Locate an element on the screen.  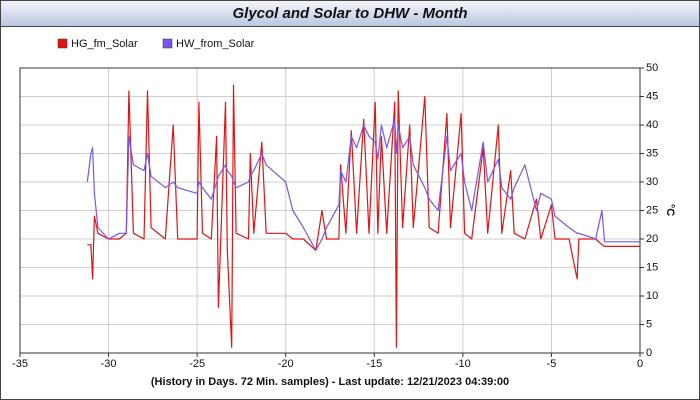
y-tick-label: 40 is located at coordinates (652, 125).